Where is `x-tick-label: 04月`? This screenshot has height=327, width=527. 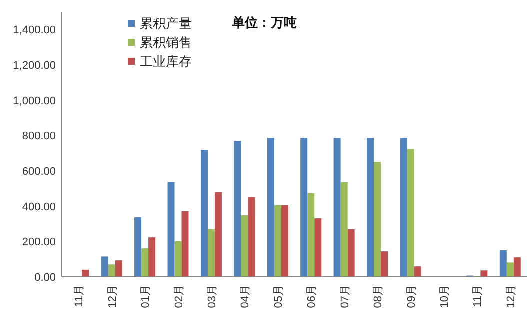
x-tick-label: 04月 is located at coordinates (246, 296).